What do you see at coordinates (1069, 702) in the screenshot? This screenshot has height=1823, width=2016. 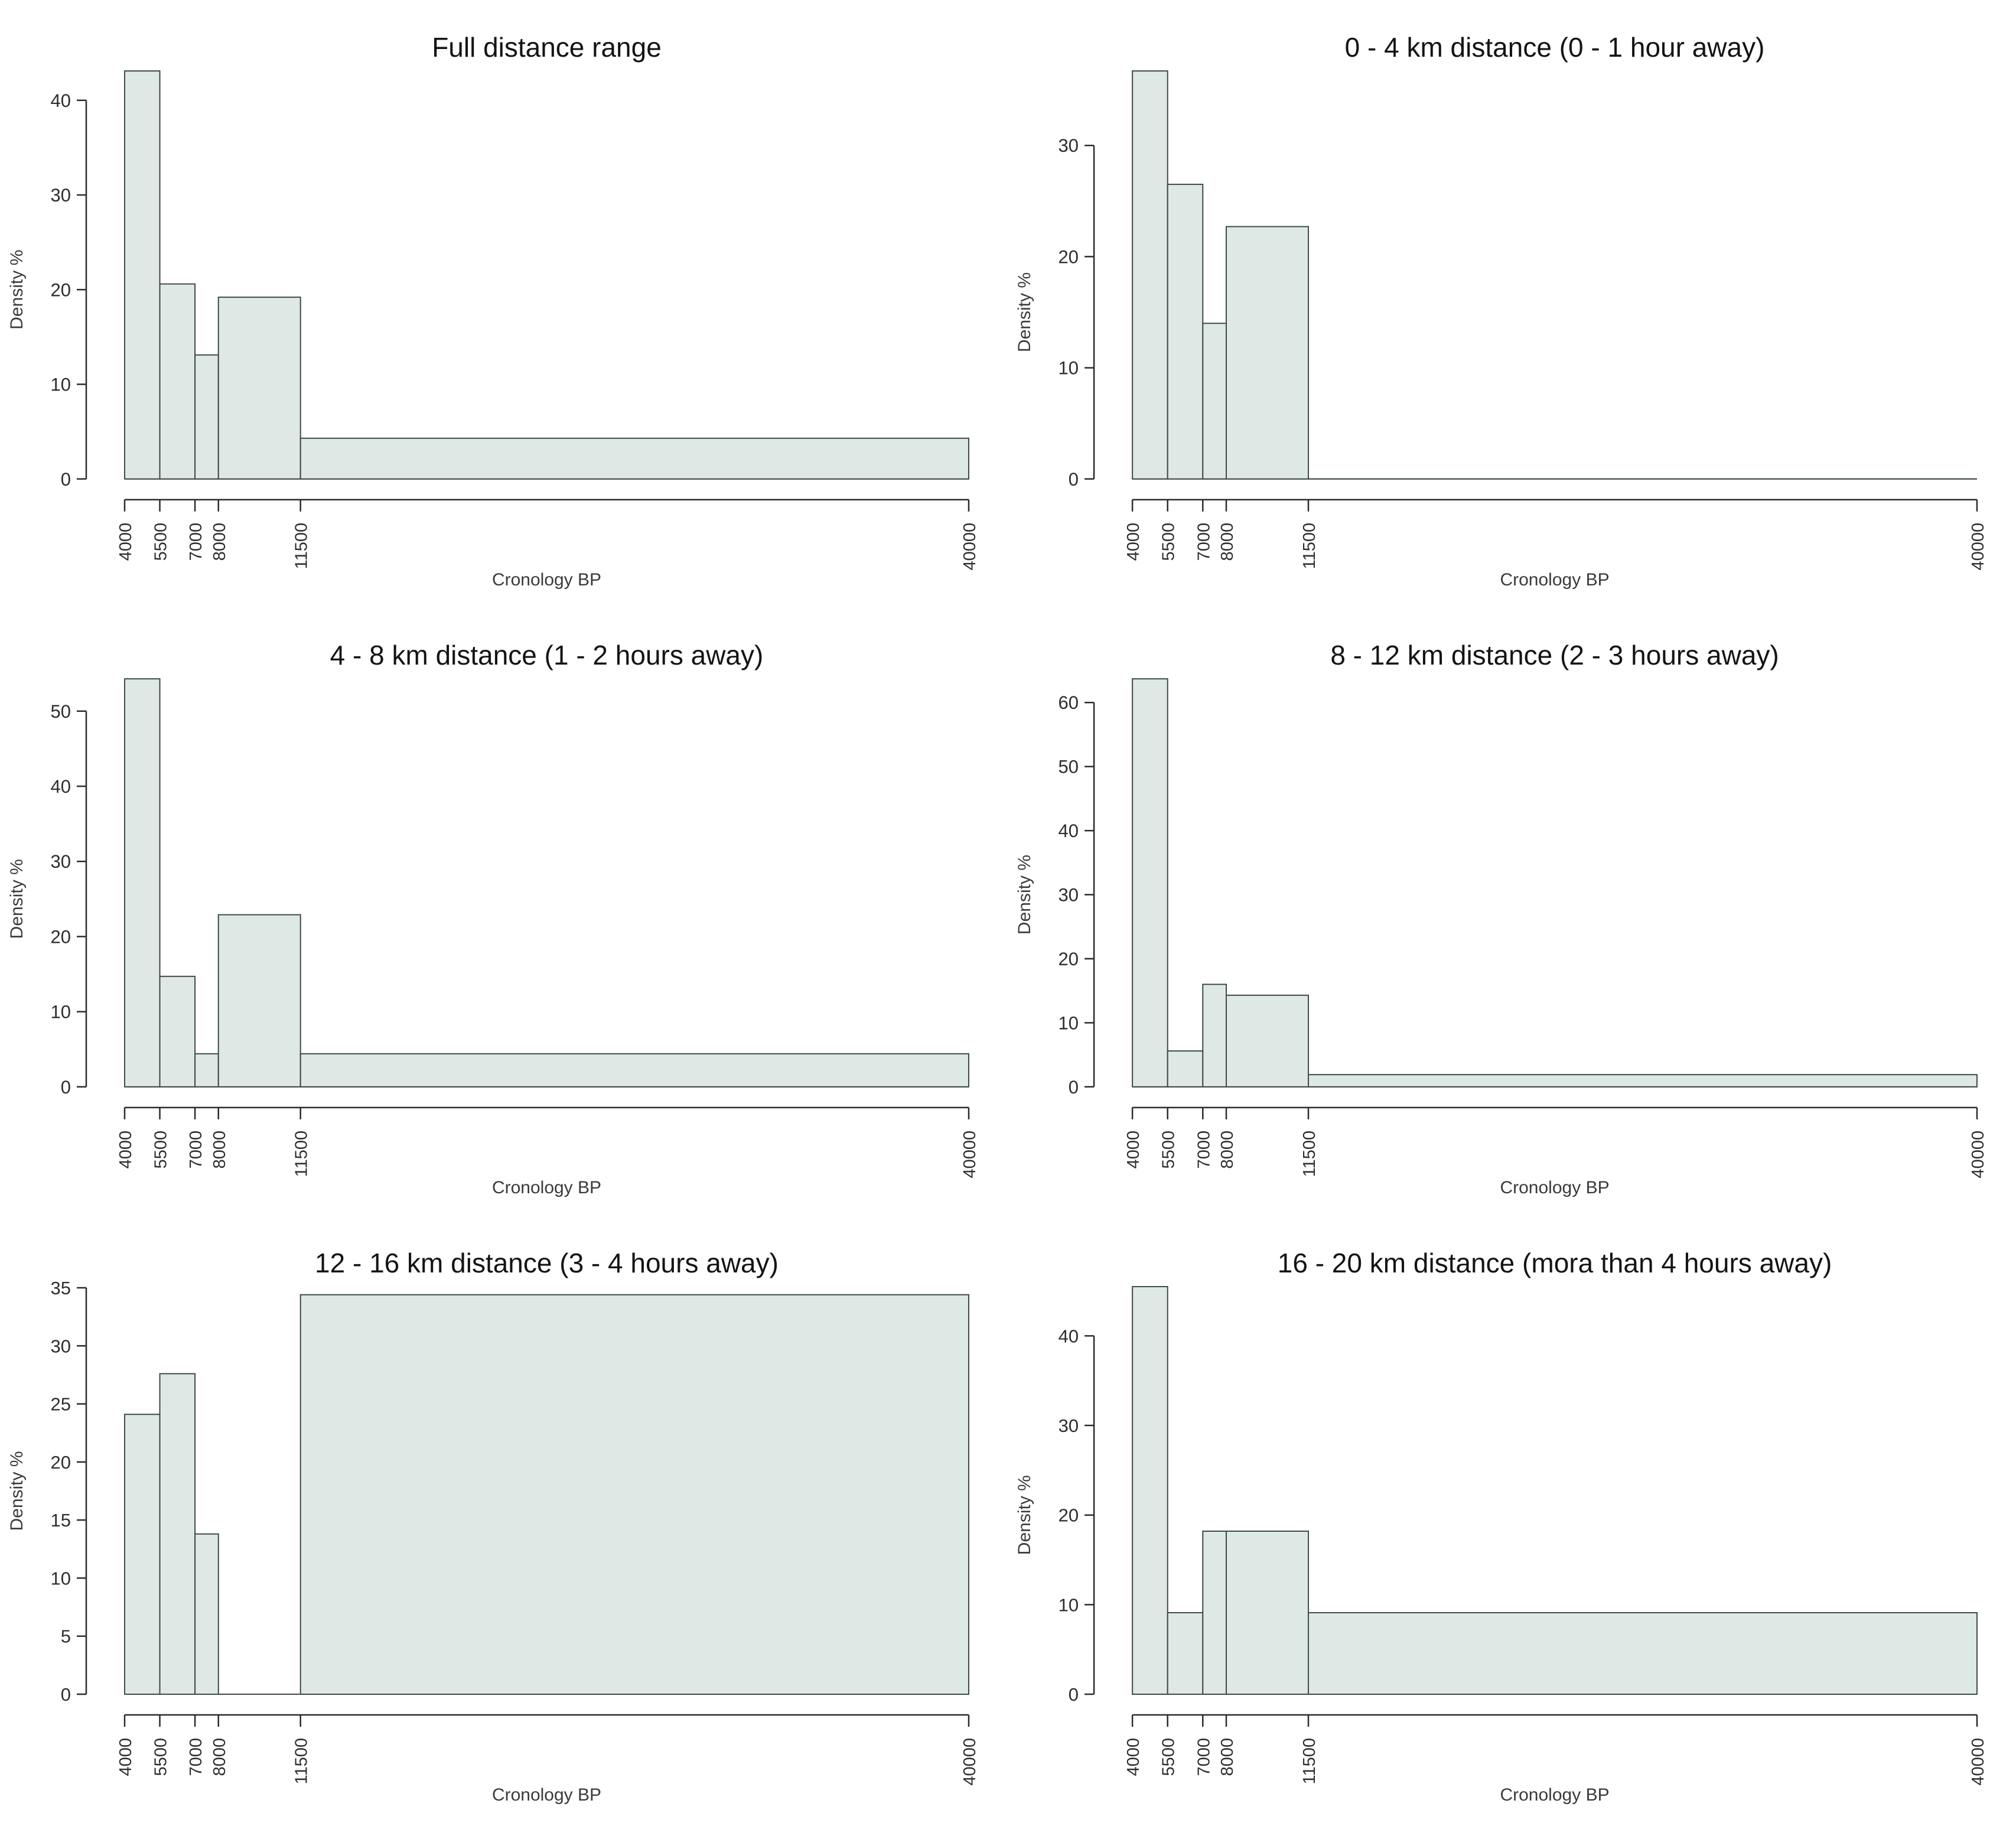 I see `y-tick-label: 60` at bounding box center [1069, 702].